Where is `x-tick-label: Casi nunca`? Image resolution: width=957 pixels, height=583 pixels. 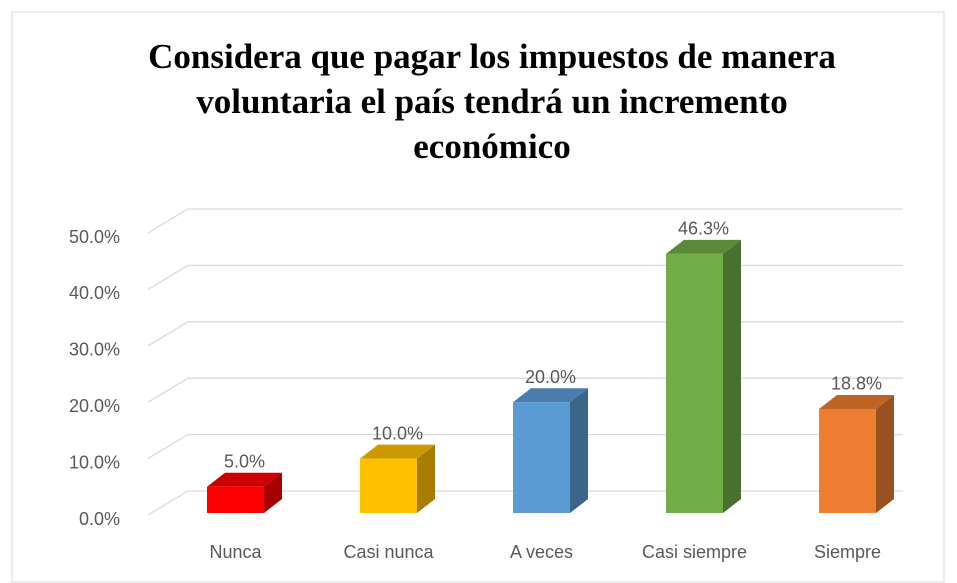 x-tick-label: Casi nunca is located at coordinates (388, 552).